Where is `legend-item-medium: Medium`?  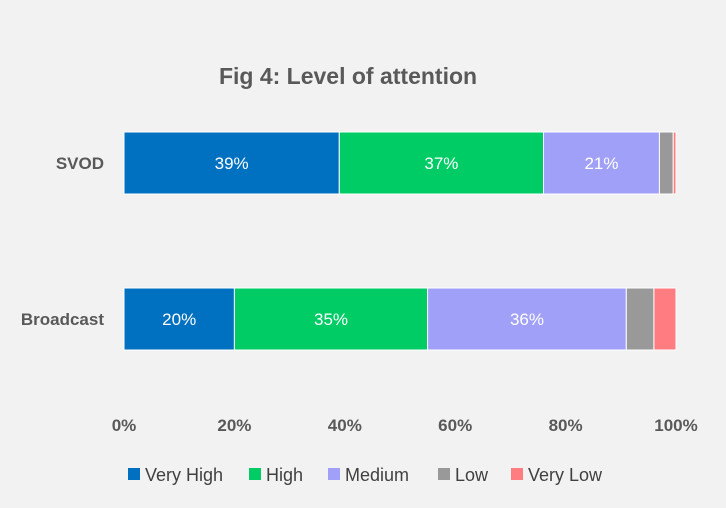 legend-item-medium: Medium is located at coordinates (368, 475).